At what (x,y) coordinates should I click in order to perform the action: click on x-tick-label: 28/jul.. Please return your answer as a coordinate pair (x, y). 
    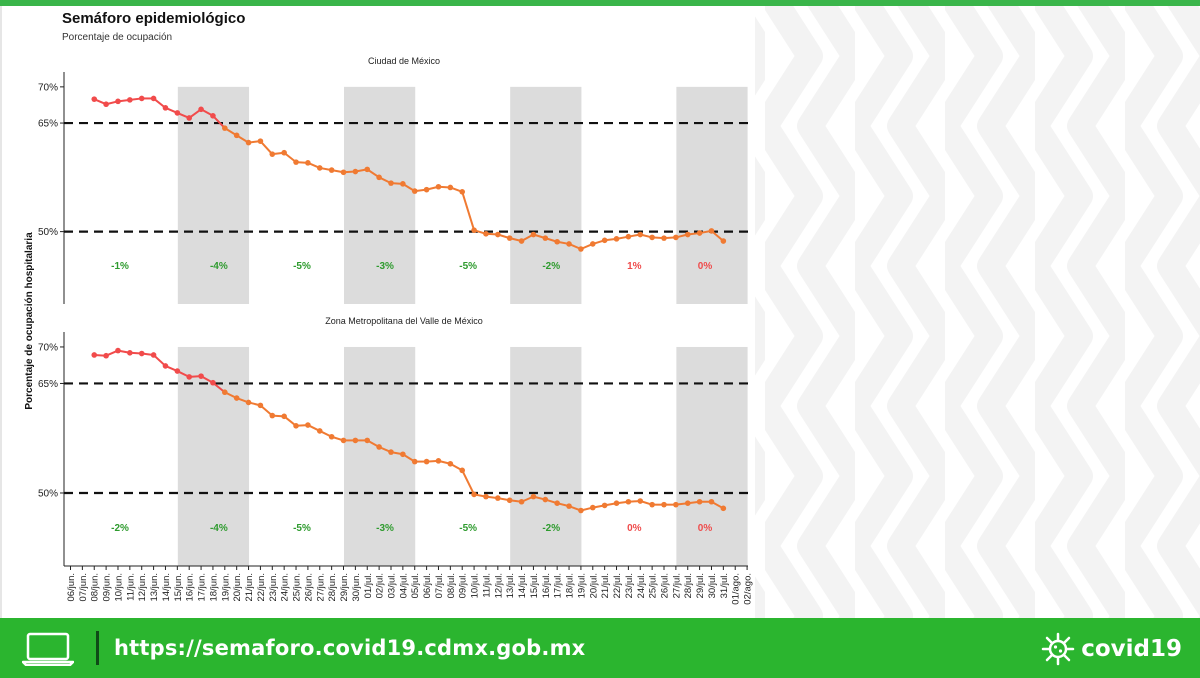
    Looking at the image, I should click on (688, 585).